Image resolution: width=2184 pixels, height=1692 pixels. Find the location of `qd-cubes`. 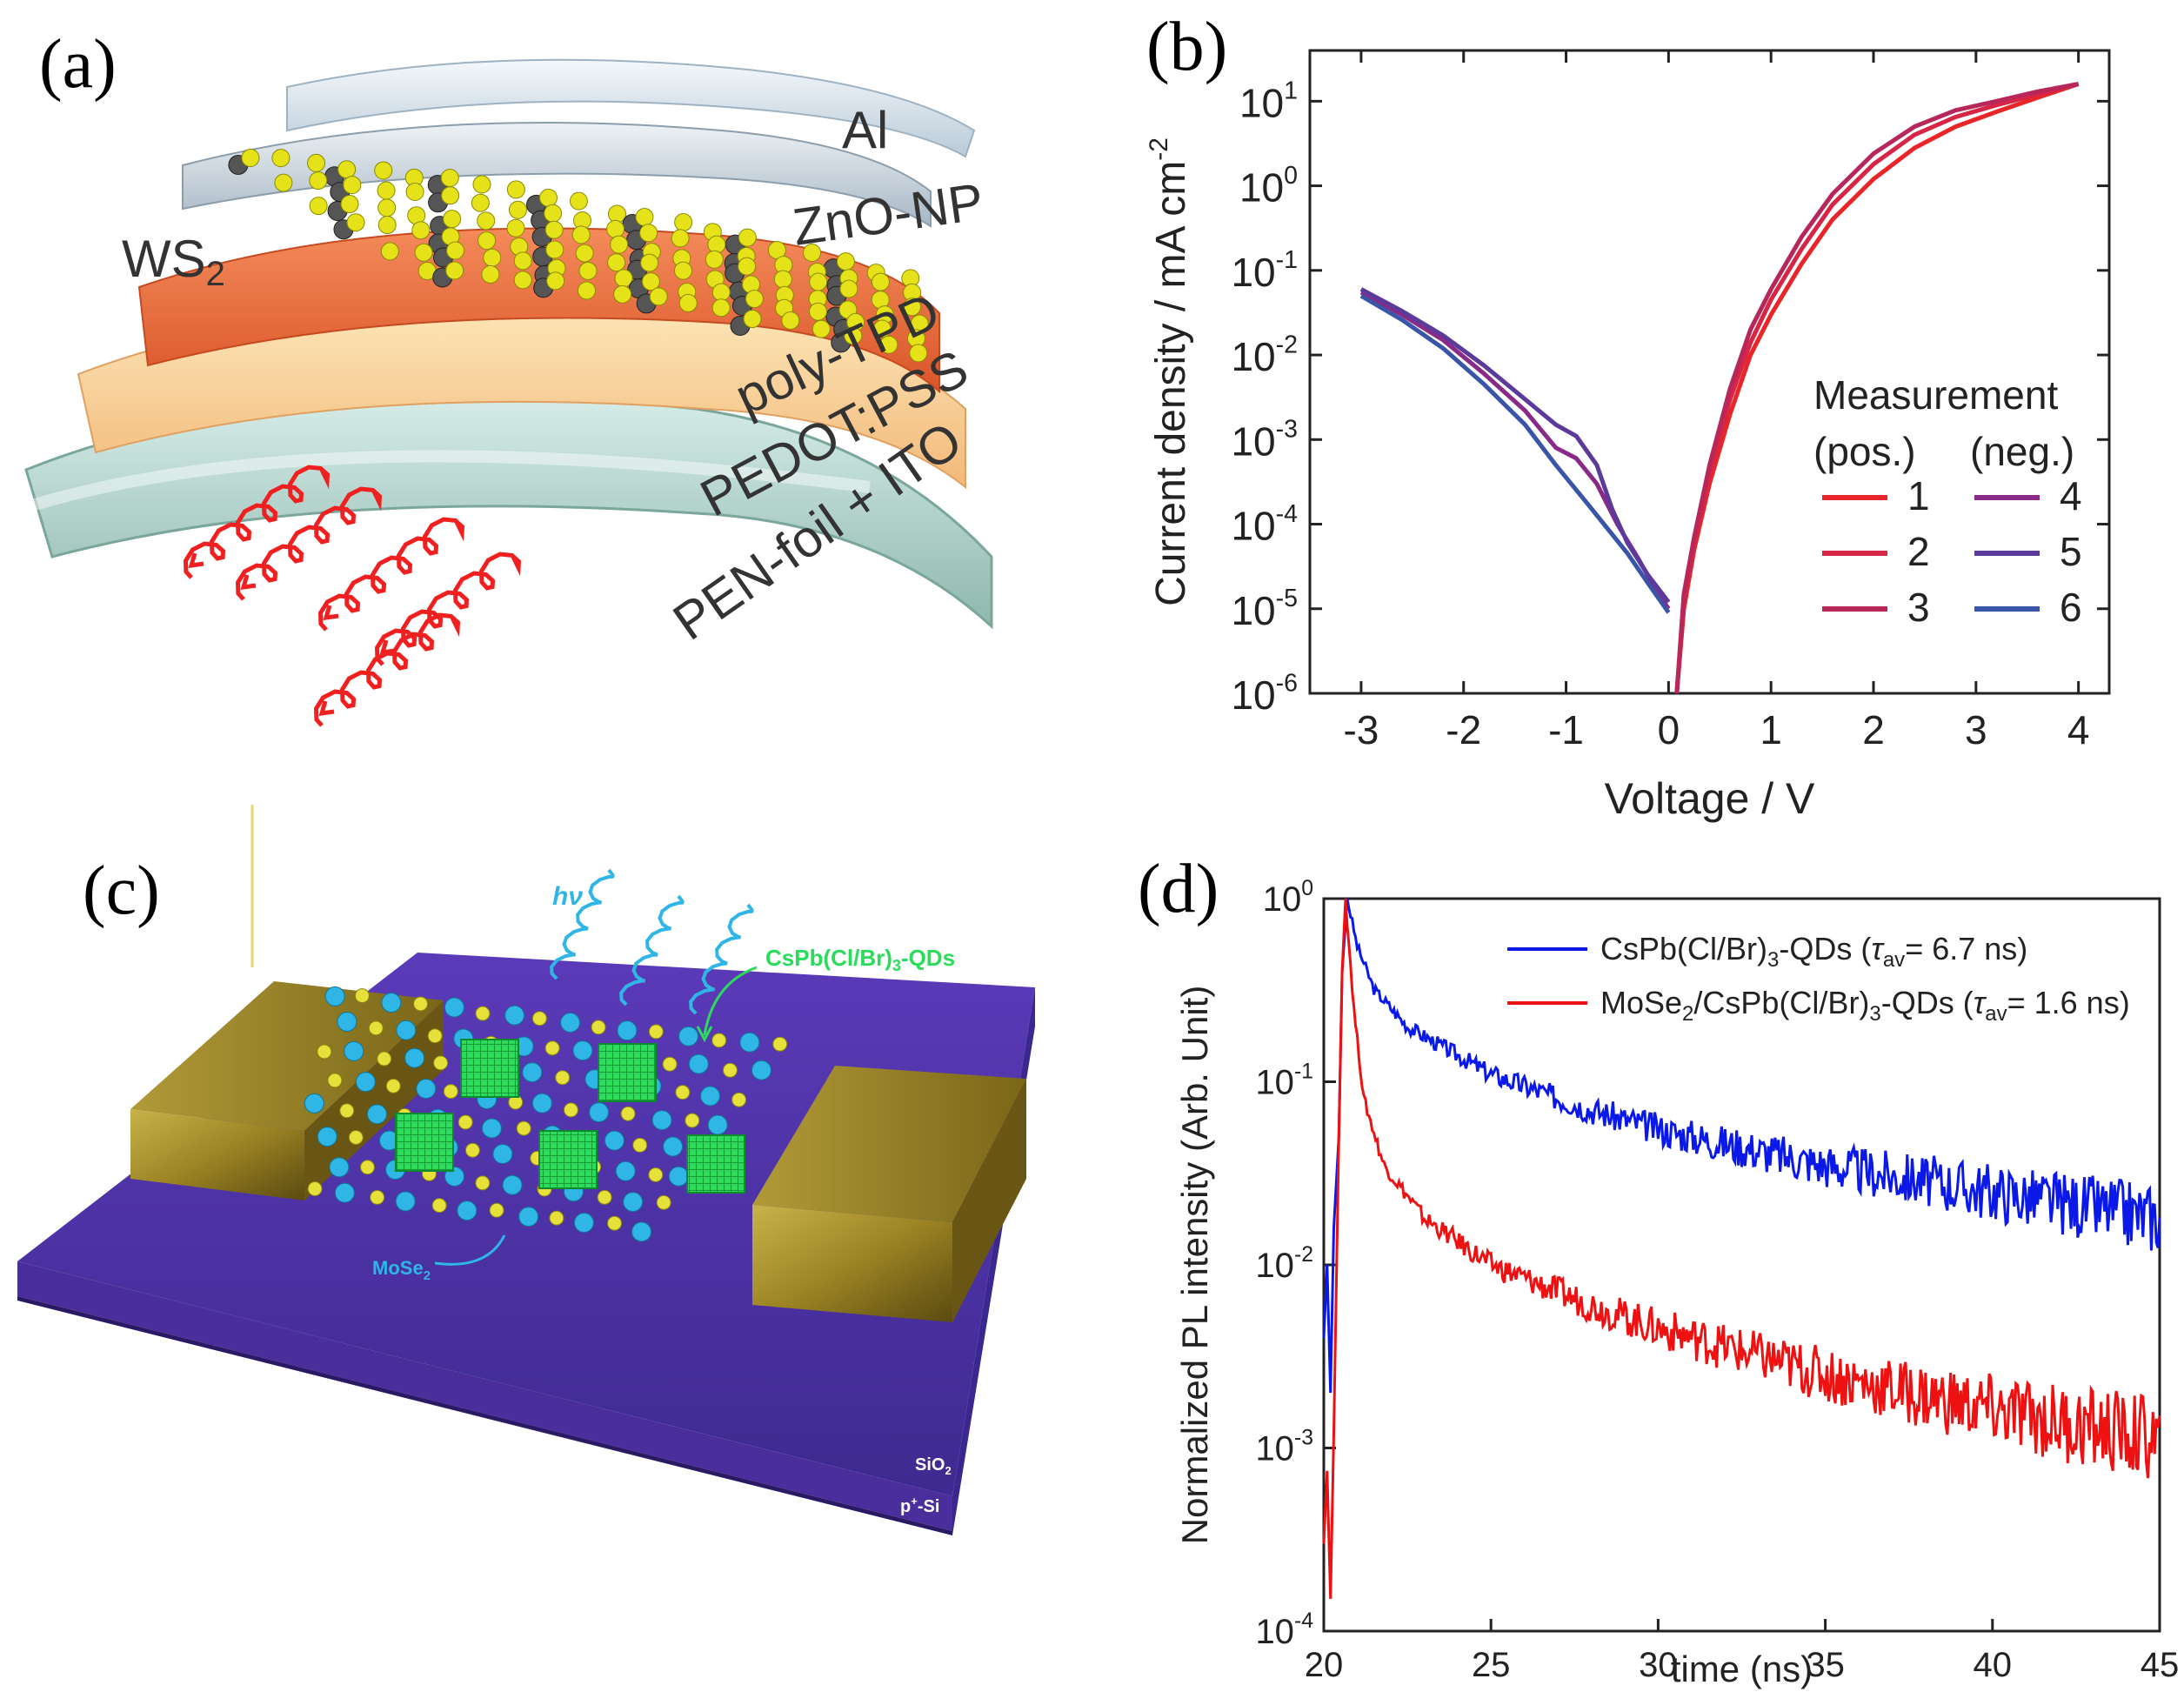

qd-cubes is located at coordinates (570, 1116).